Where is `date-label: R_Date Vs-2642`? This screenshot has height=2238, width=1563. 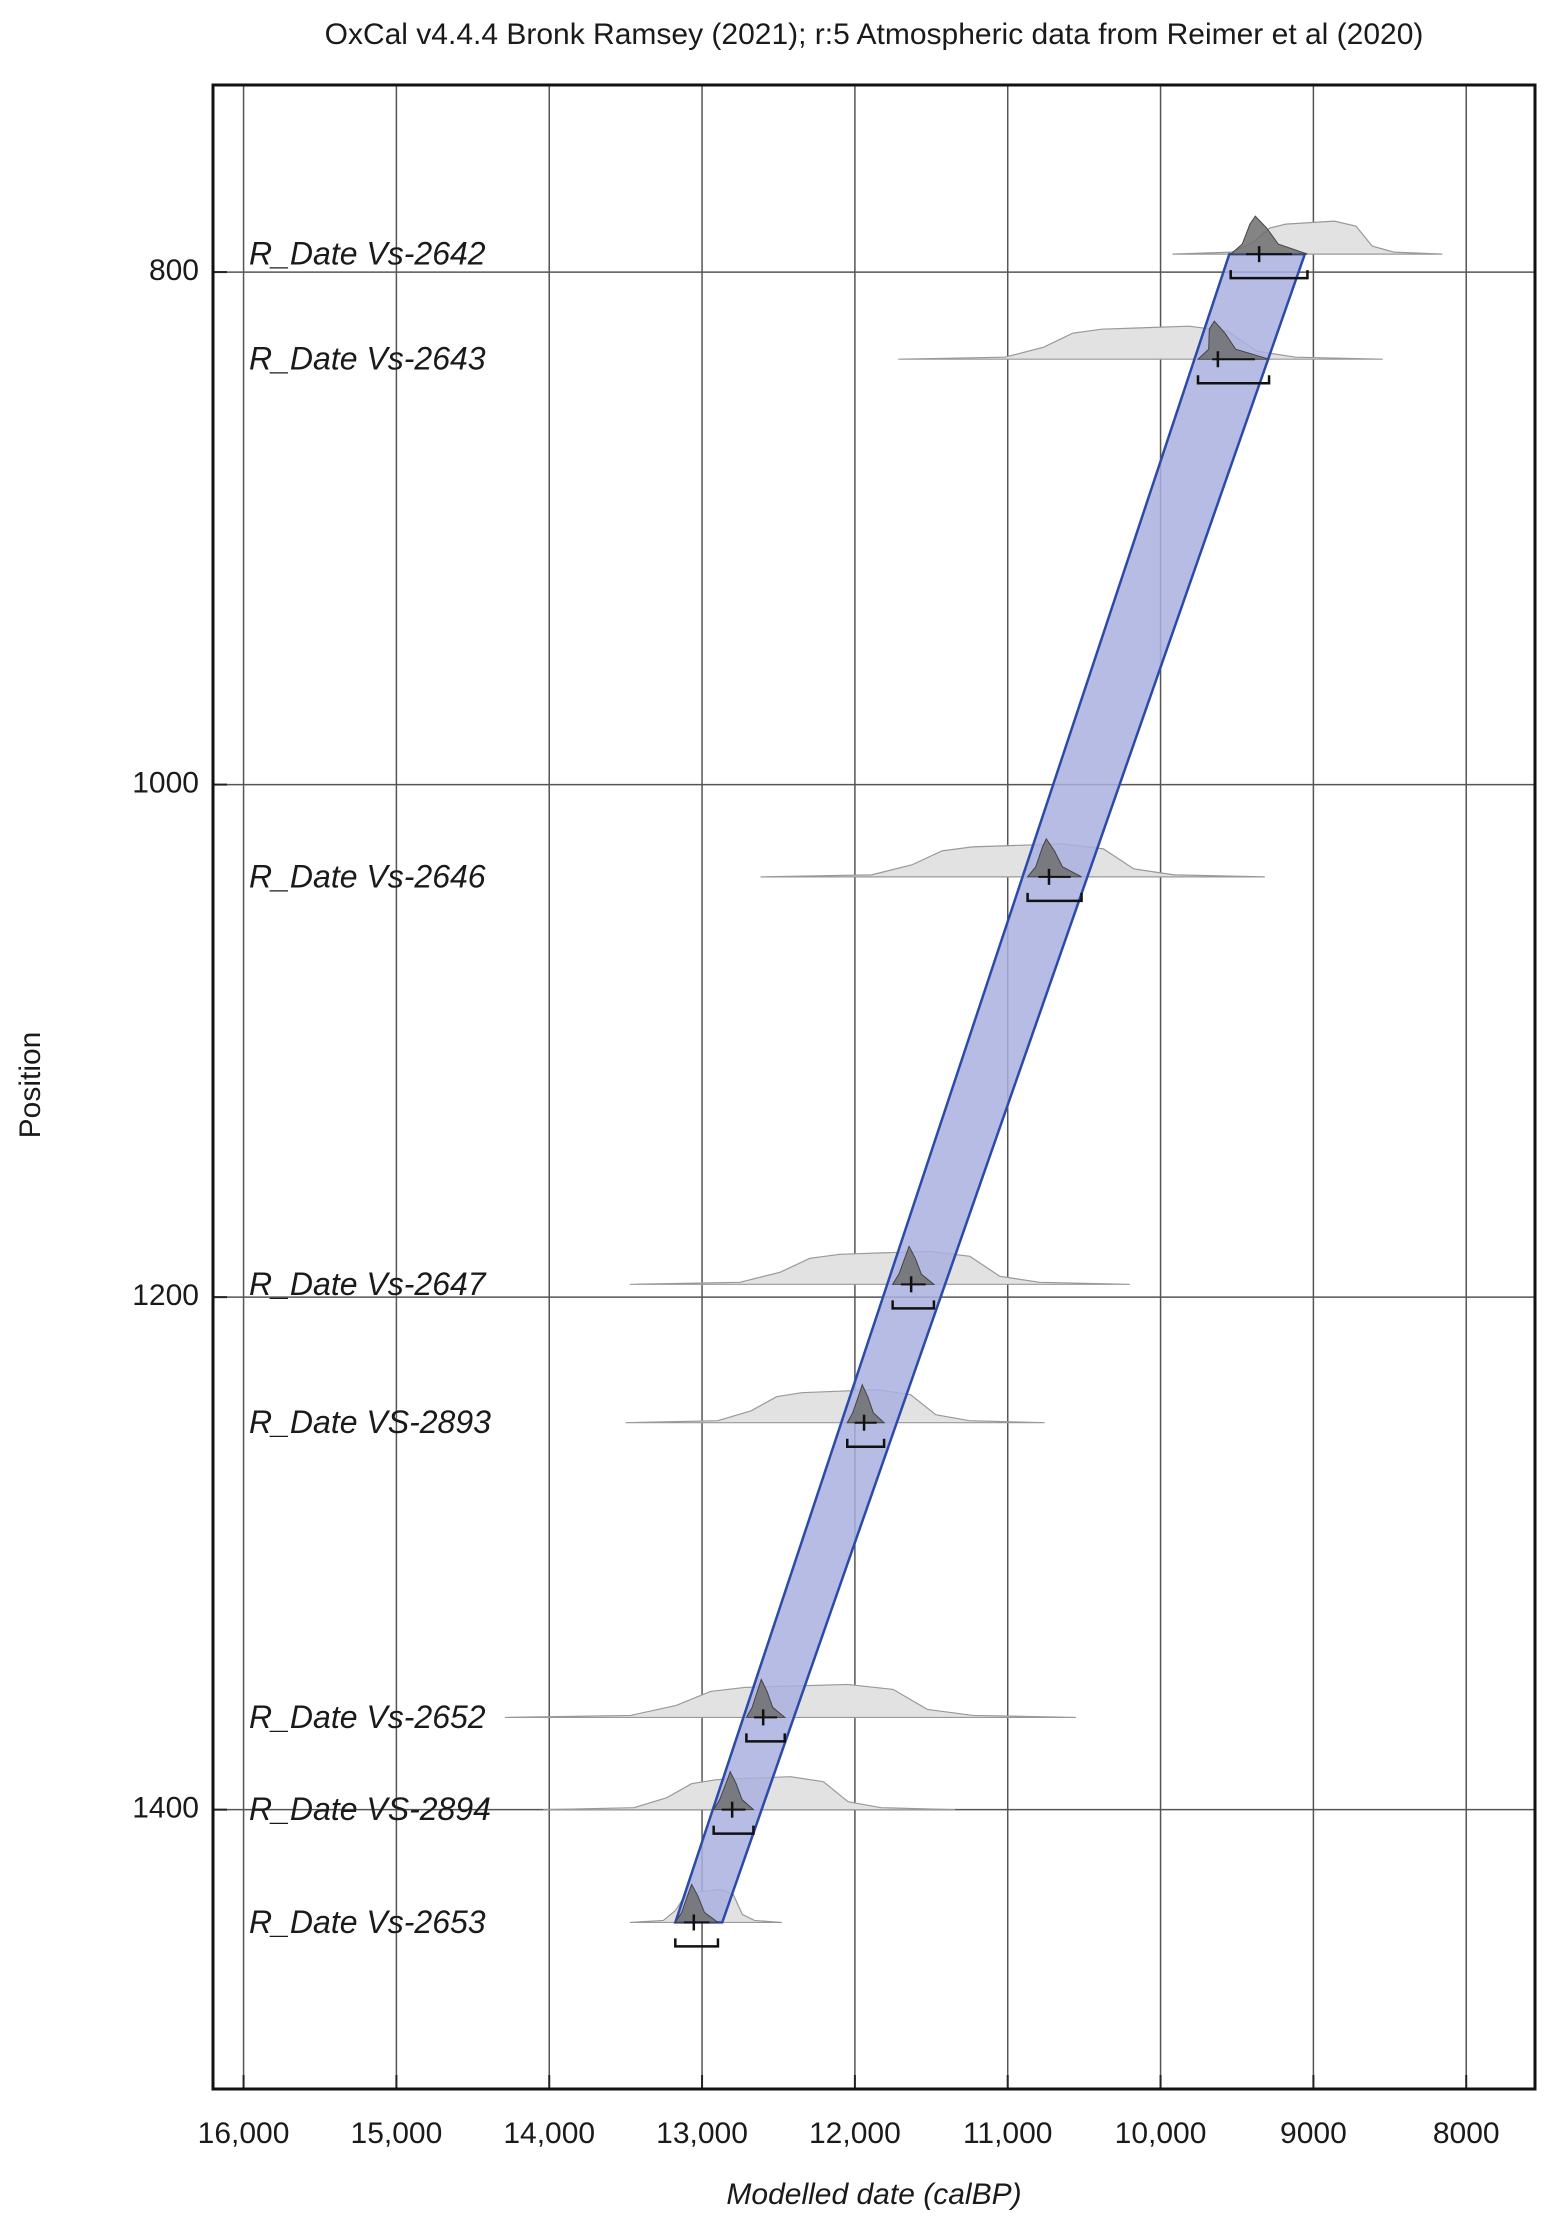
date-label: R_Date Vs-2642 is located at coordinates (367, 254).